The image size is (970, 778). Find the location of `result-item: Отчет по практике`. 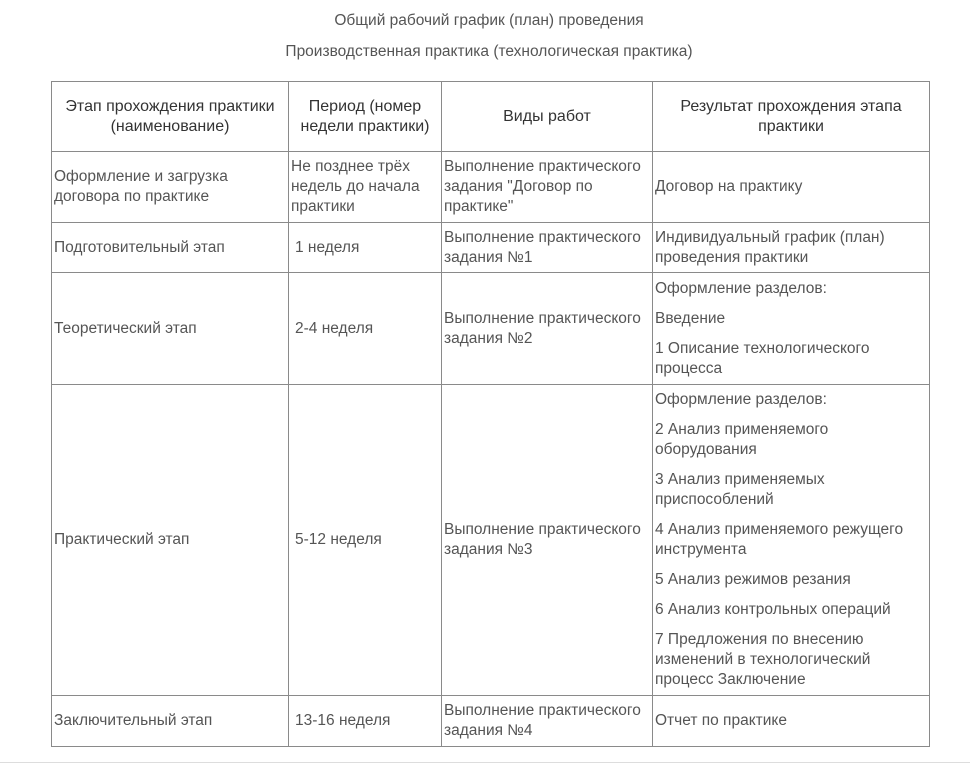

result-item: Отчет по практике is located at coordinates (721, 720).